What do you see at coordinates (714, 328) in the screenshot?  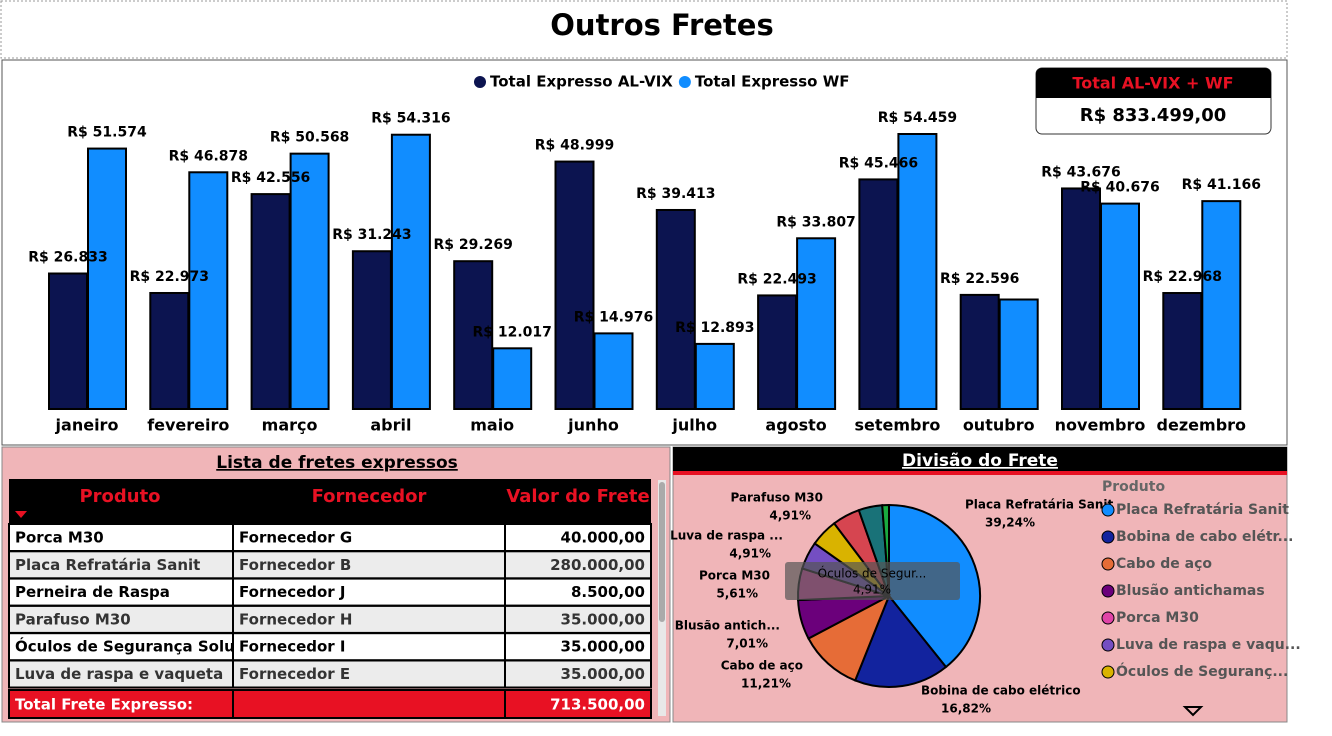 I see `data-label: R$ 12.893` at bounding box center [714, 328].